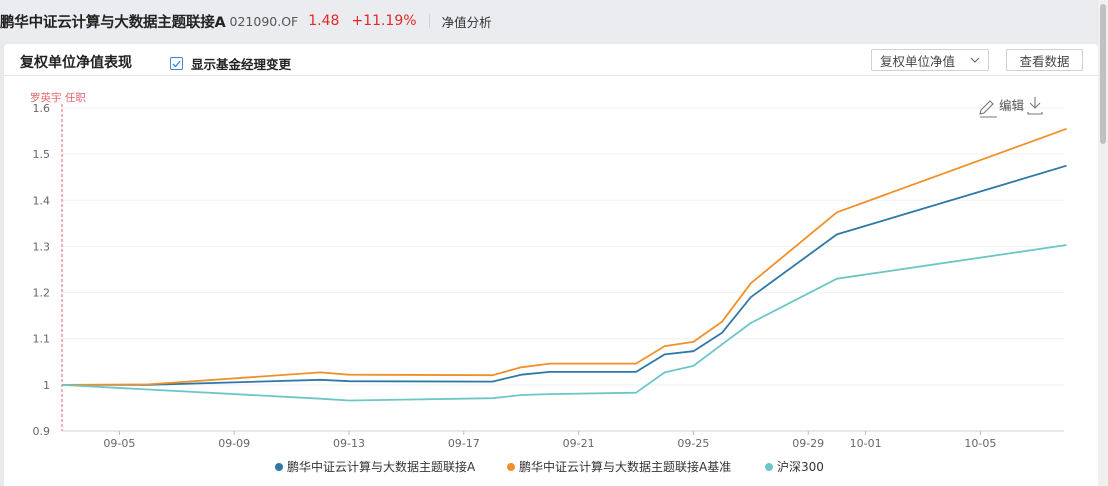 This screenshot has height=486, width=1108. What do you see at coordinates (42, 339) in the screenshot?
I see `y-tick-label: 1.1` at bounding box center [42, 339].